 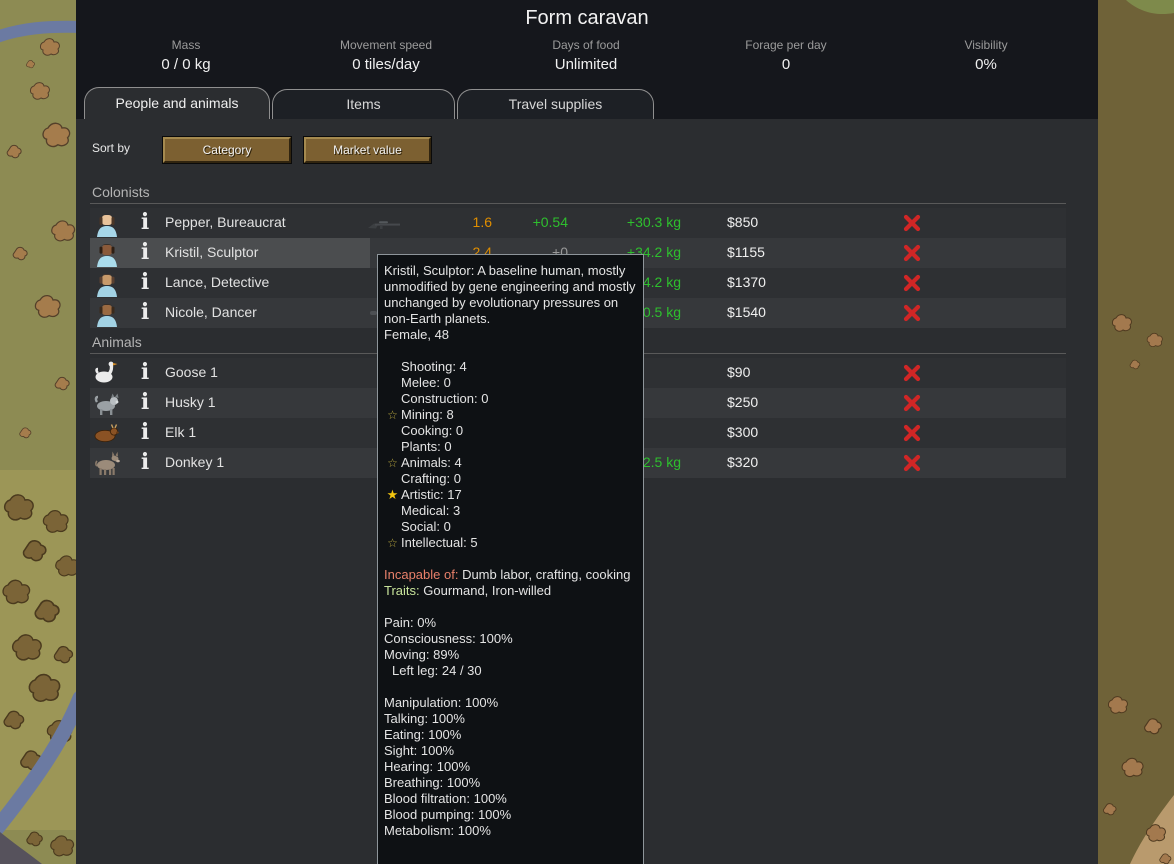 I want to click on stat-forage-per-day: Forage per day 0, so click(x=786, y=57).